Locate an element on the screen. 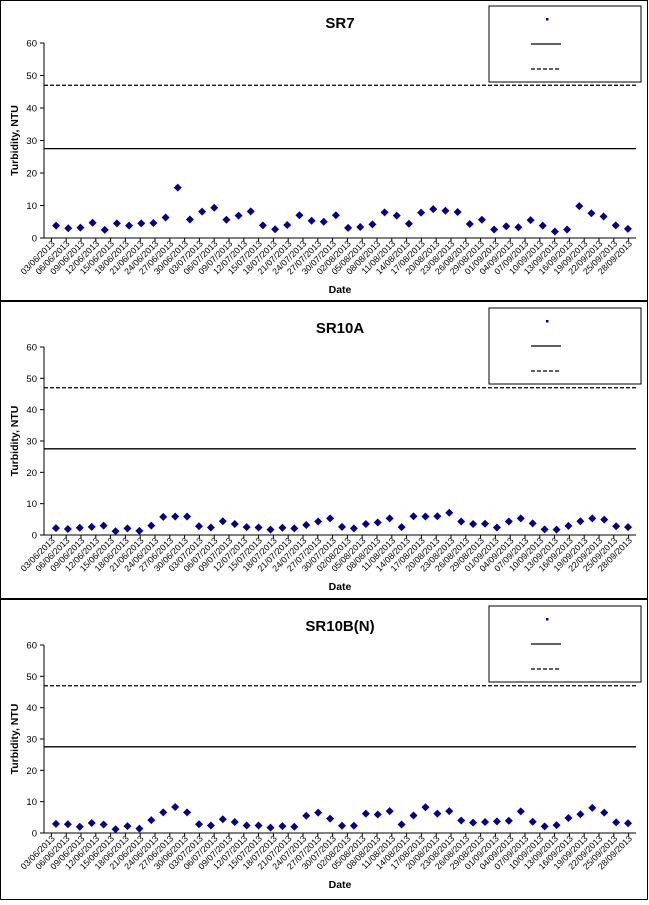 The image size is (649, 905). y-tick-label: 0 is located at coordinates (34, 239).